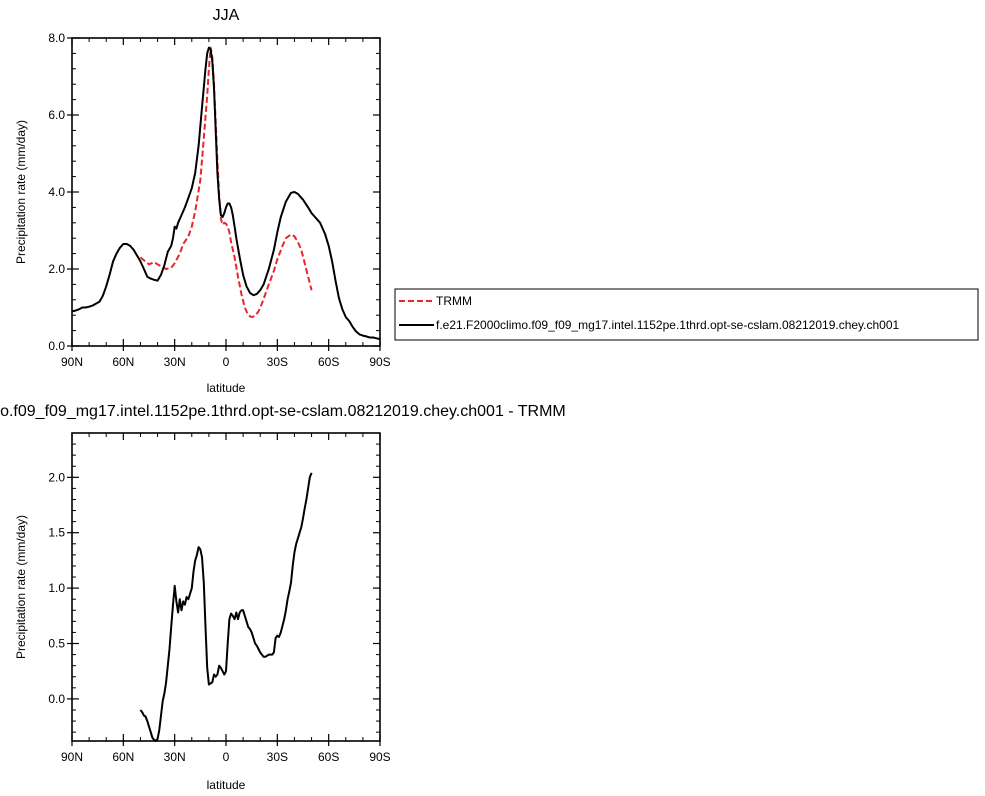  Describe the element at coordinates (56, 588) in the screenshot. I see `y-tick-label: 1.0` at that location.